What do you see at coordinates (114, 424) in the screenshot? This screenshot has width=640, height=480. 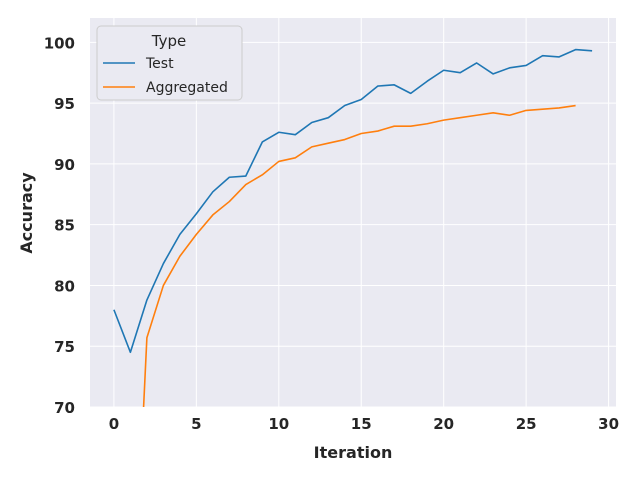 I see `x-tick-label: 0` at bounding box center [114, 424].